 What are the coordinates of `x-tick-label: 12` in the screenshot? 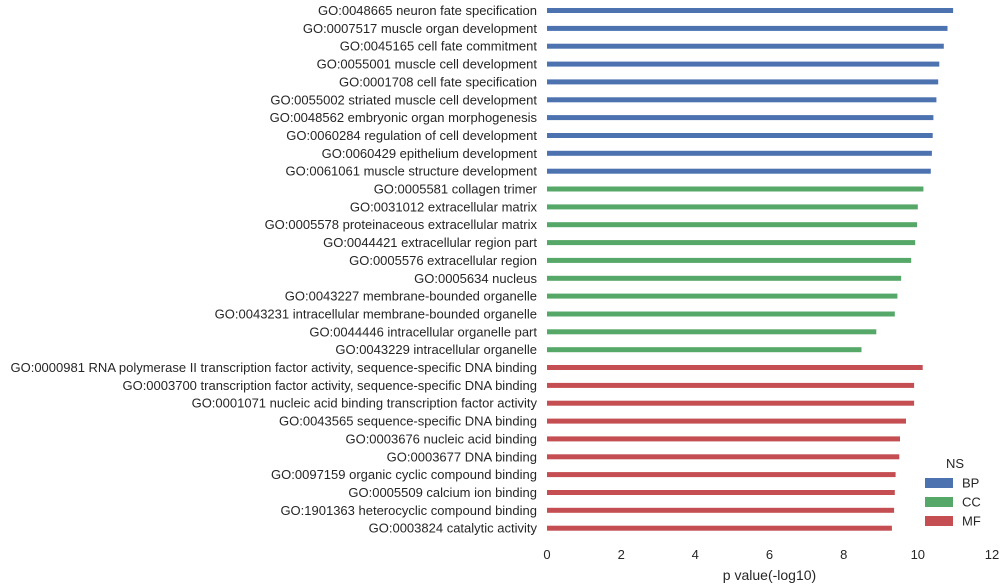 It's located at (992, 554).